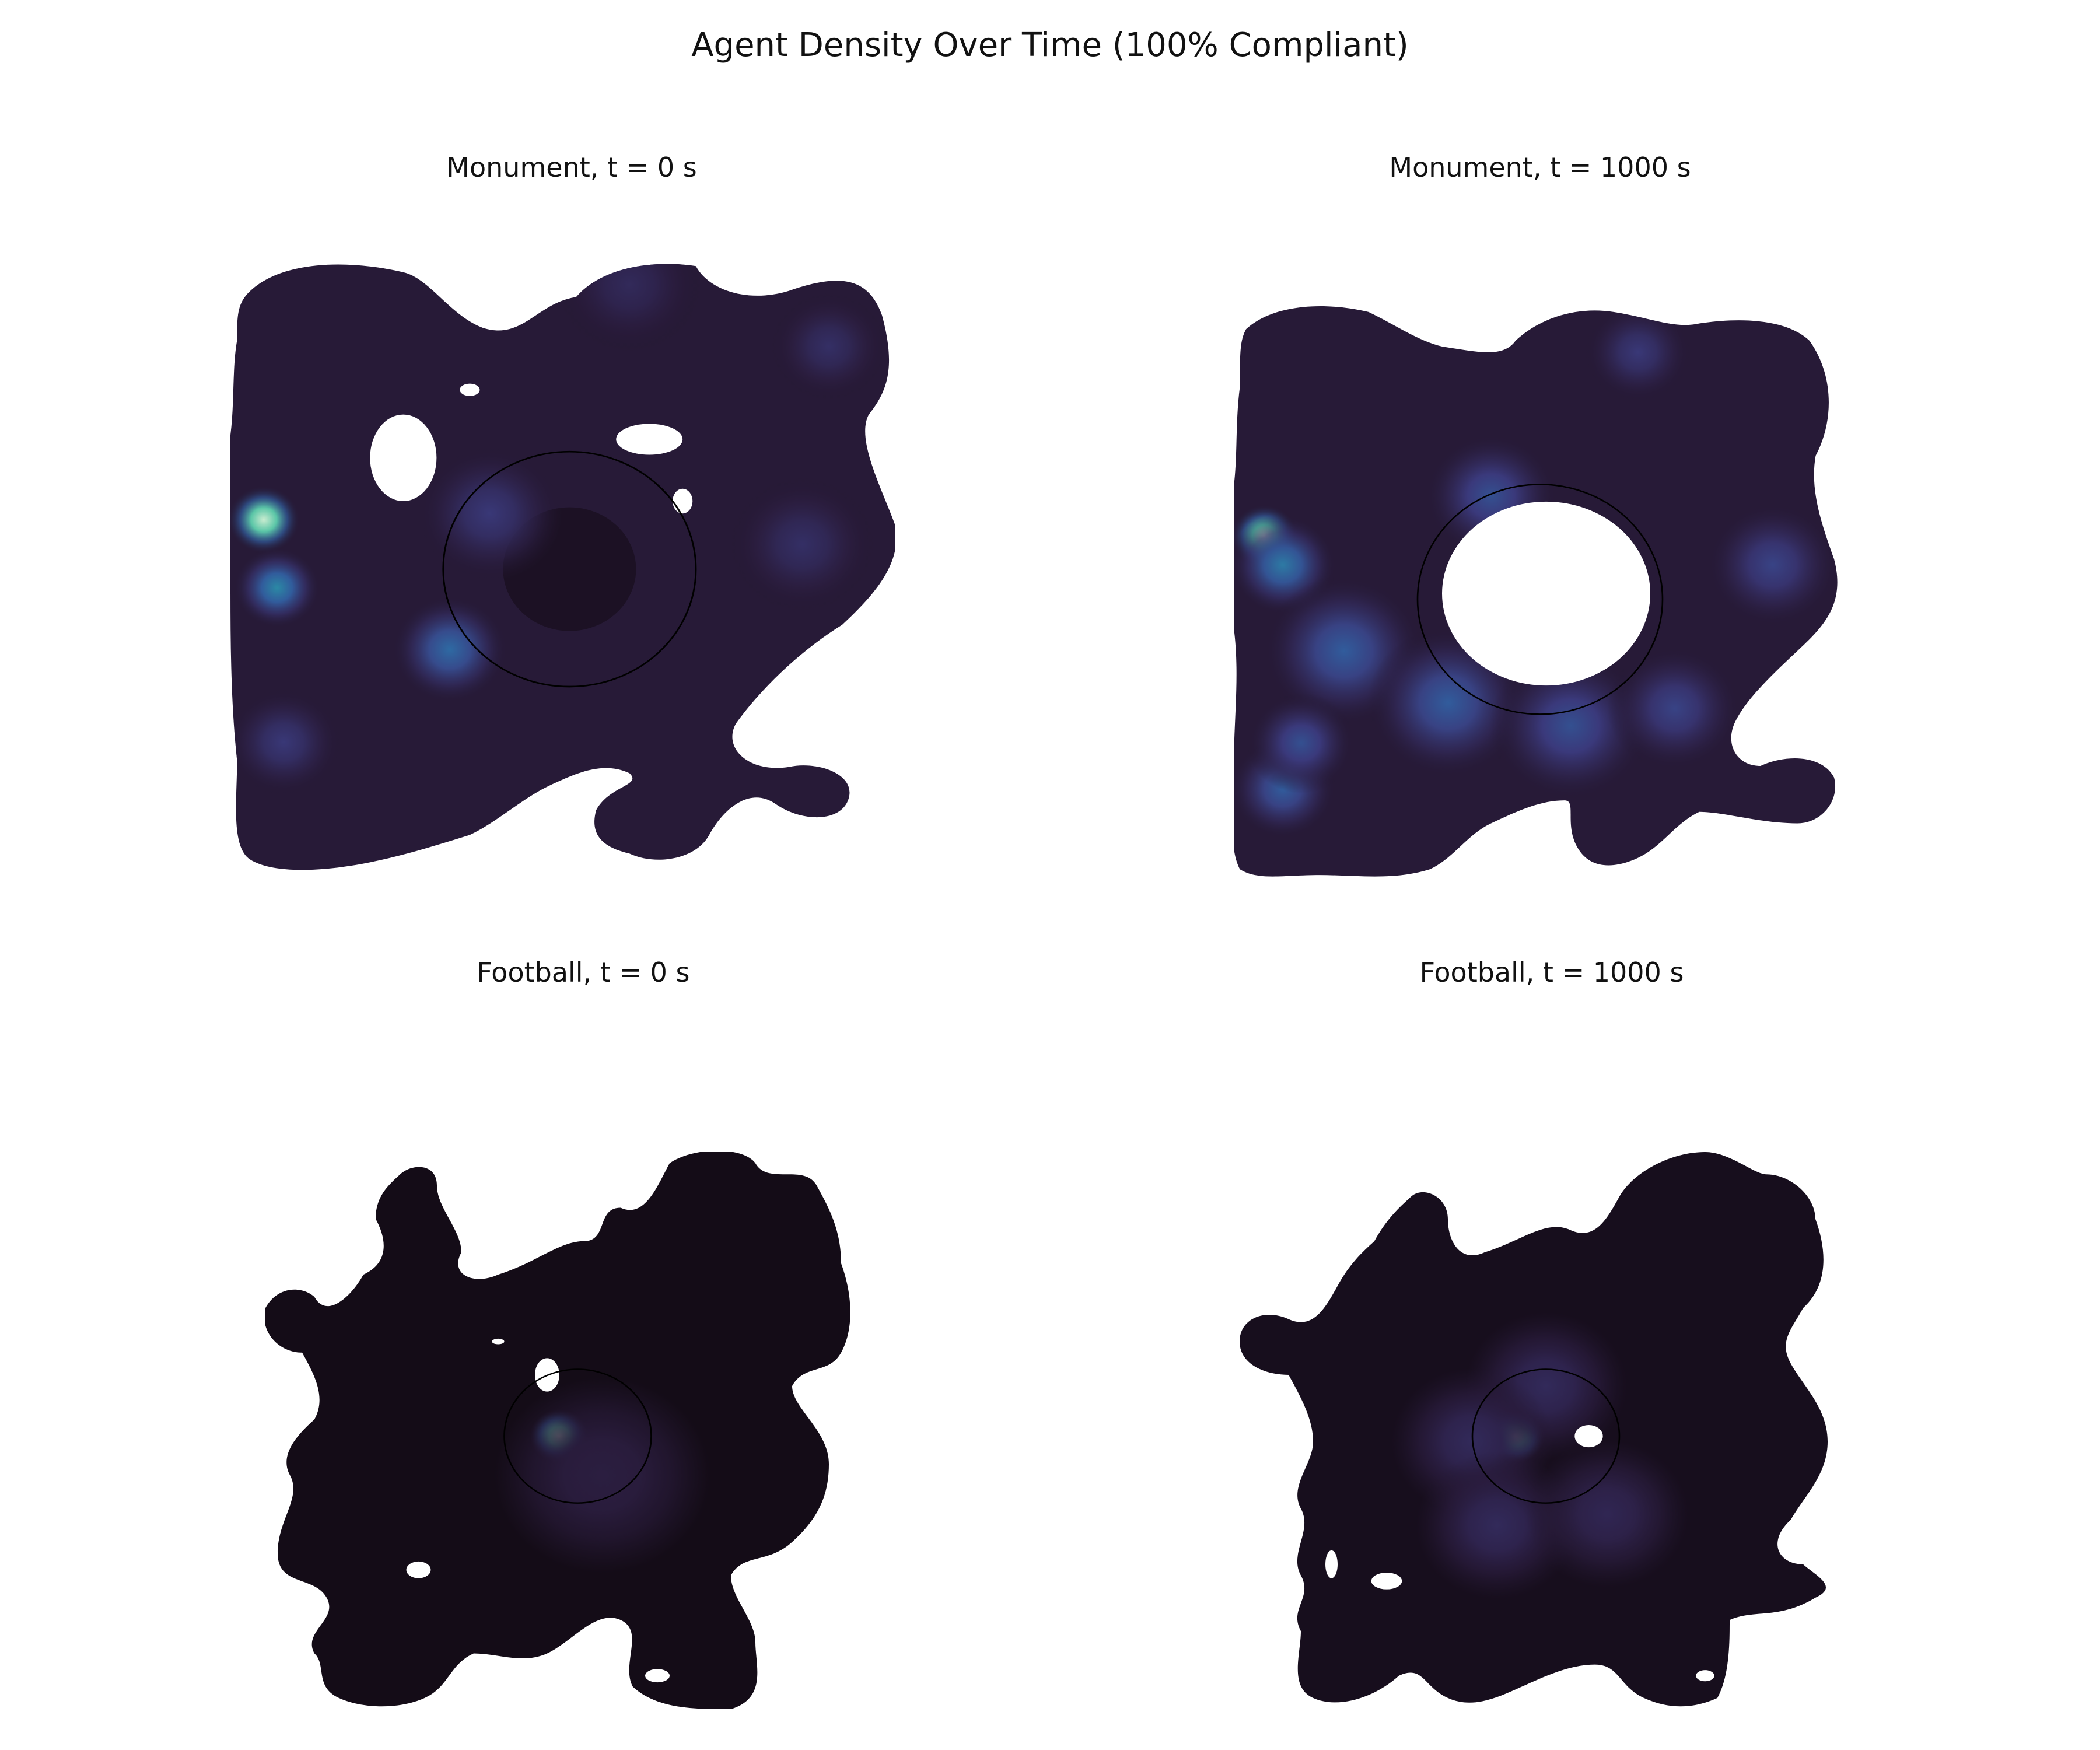 This screenshot has height=1750, width=2100. I want to click on heatmap-monument-t1000, so click(1536, 591).